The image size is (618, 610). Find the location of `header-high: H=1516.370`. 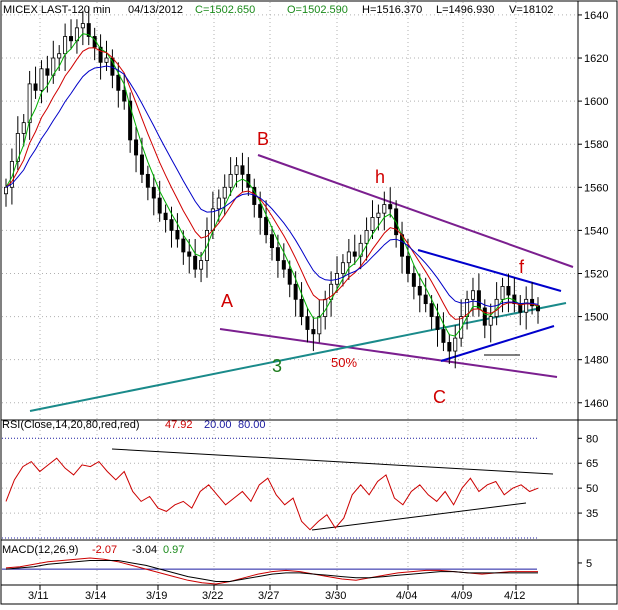

header-high: H=1516.370 is located at coordinates (392, 10).